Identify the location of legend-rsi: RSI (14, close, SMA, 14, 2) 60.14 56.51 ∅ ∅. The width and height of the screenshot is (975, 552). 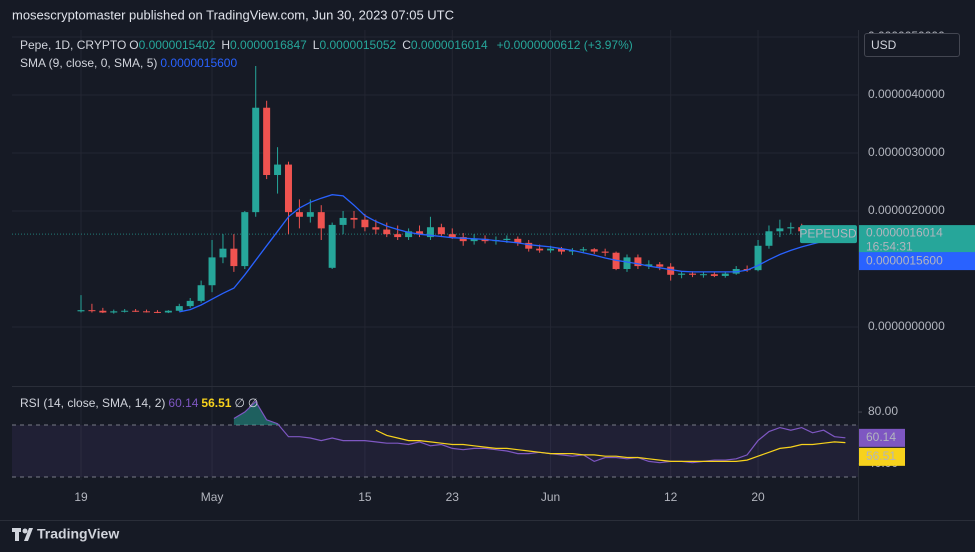
(140, 403).